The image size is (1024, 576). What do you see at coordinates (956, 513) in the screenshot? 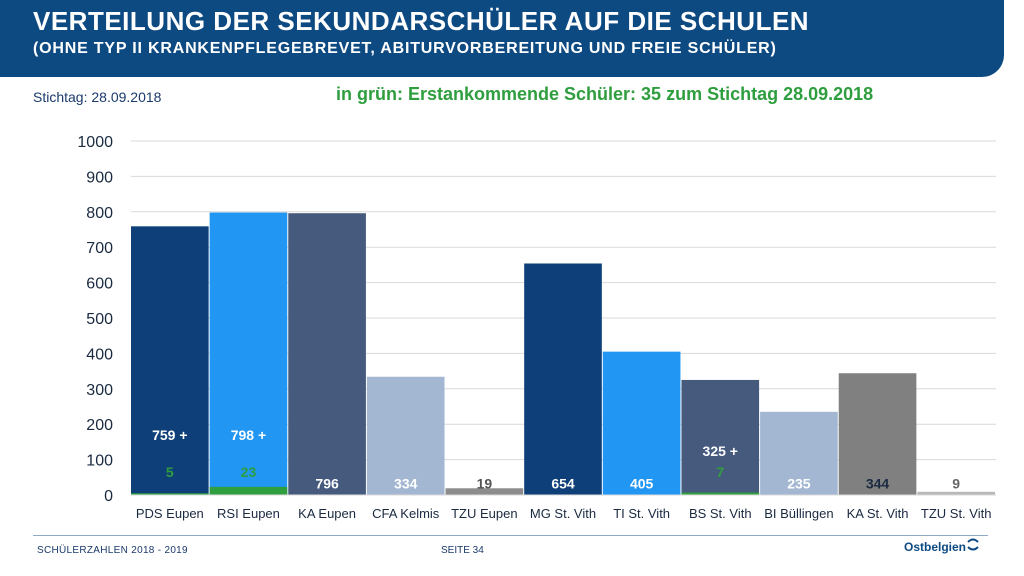
I see `x-tick-label: TZU St. Vith` at bounding box center [956, 513].